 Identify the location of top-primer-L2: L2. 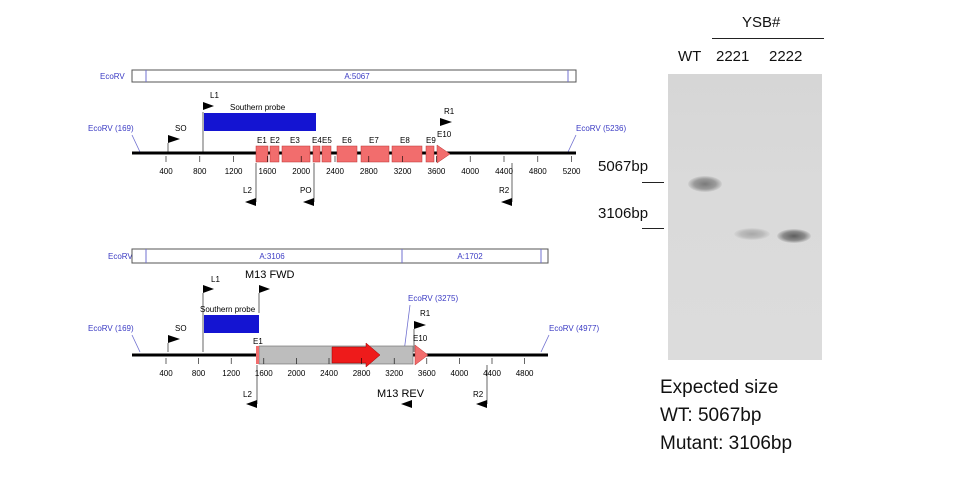
(247, 190).